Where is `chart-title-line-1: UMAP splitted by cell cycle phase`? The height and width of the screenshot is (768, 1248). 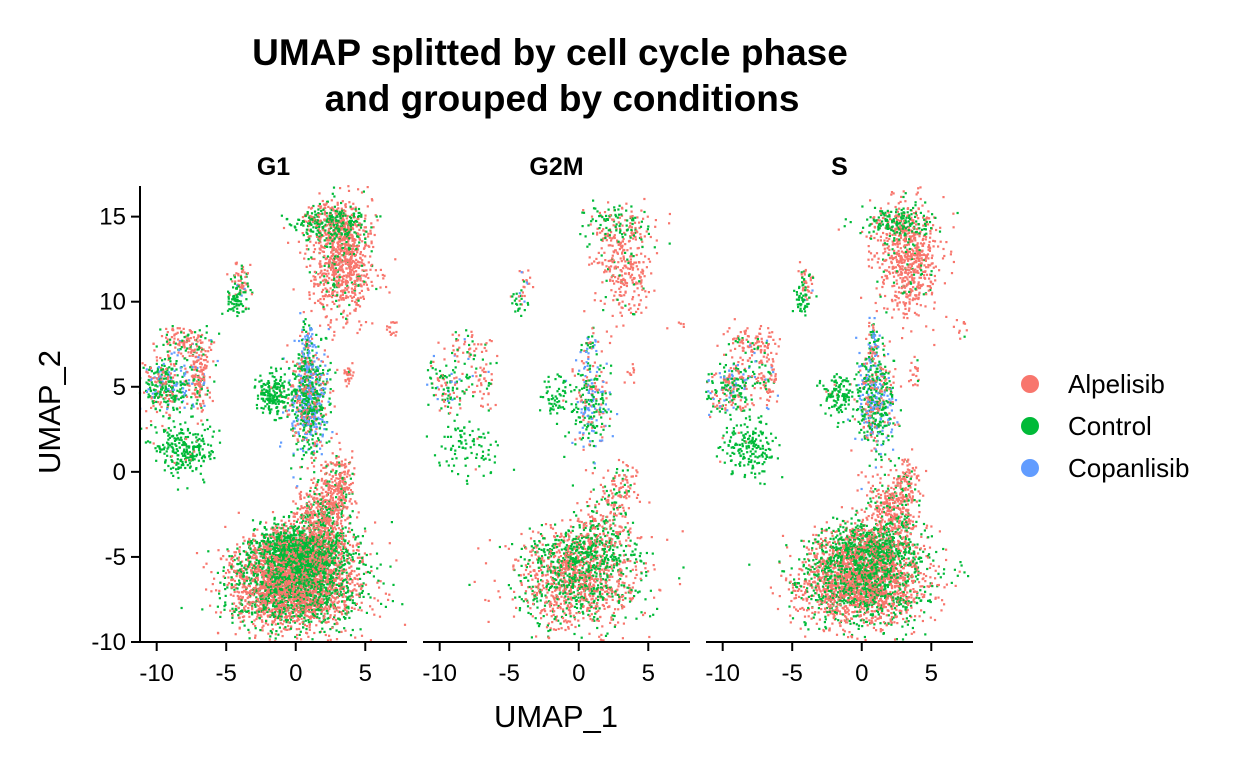
chart-title-line-1: UMAP splitted by cell cycle phase is located at coordinates (550, 52).